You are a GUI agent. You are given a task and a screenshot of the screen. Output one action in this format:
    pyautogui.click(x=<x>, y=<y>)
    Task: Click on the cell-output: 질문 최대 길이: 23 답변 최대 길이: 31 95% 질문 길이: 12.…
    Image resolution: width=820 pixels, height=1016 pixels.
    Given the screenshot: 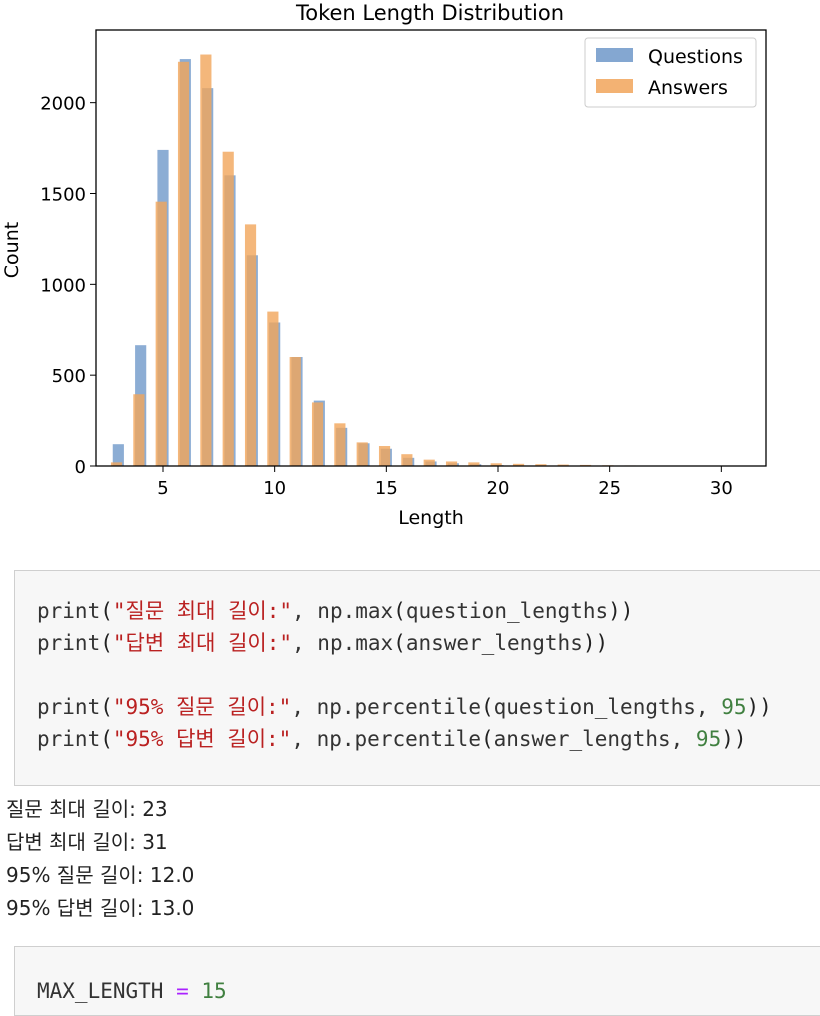 What is the action you would take?
    pyautogui.click(x=100, y=859)
    